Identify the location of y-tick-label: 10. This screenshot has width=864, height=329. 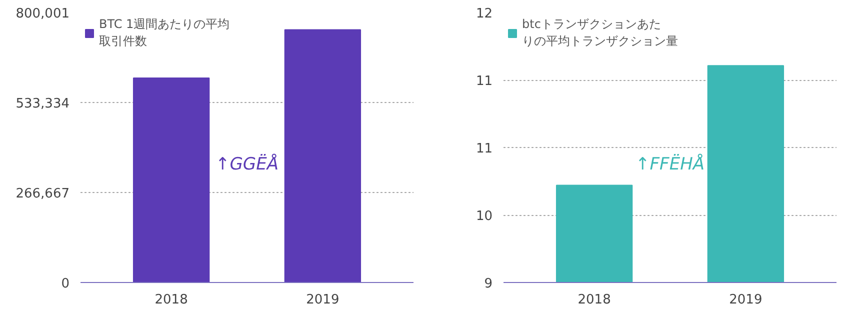
(484, 216).